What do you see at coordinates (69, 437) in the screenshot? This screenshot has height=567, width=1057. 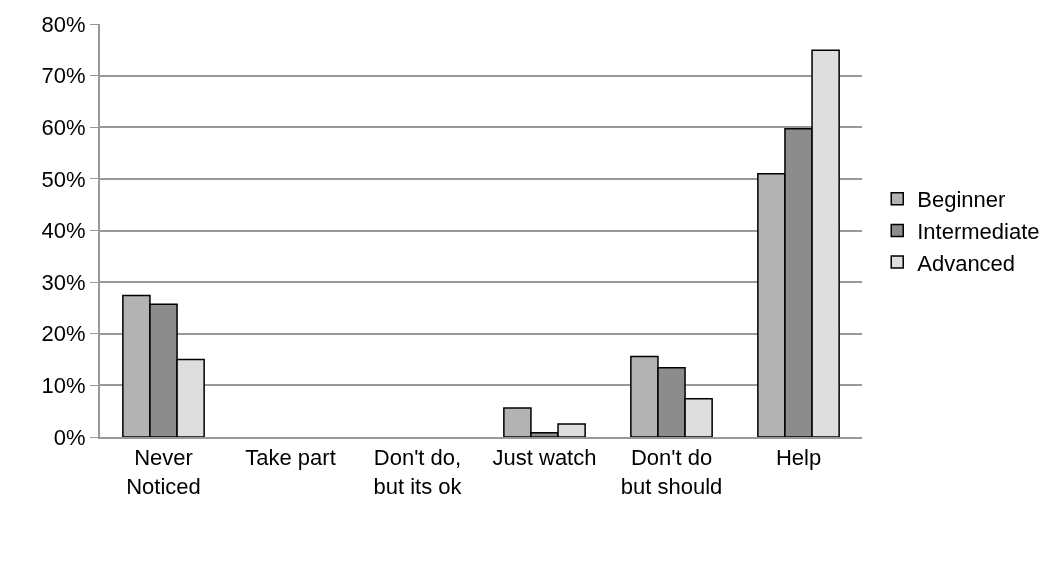 I see `y-tick-label: 0%` at bounding box center [69, 437].